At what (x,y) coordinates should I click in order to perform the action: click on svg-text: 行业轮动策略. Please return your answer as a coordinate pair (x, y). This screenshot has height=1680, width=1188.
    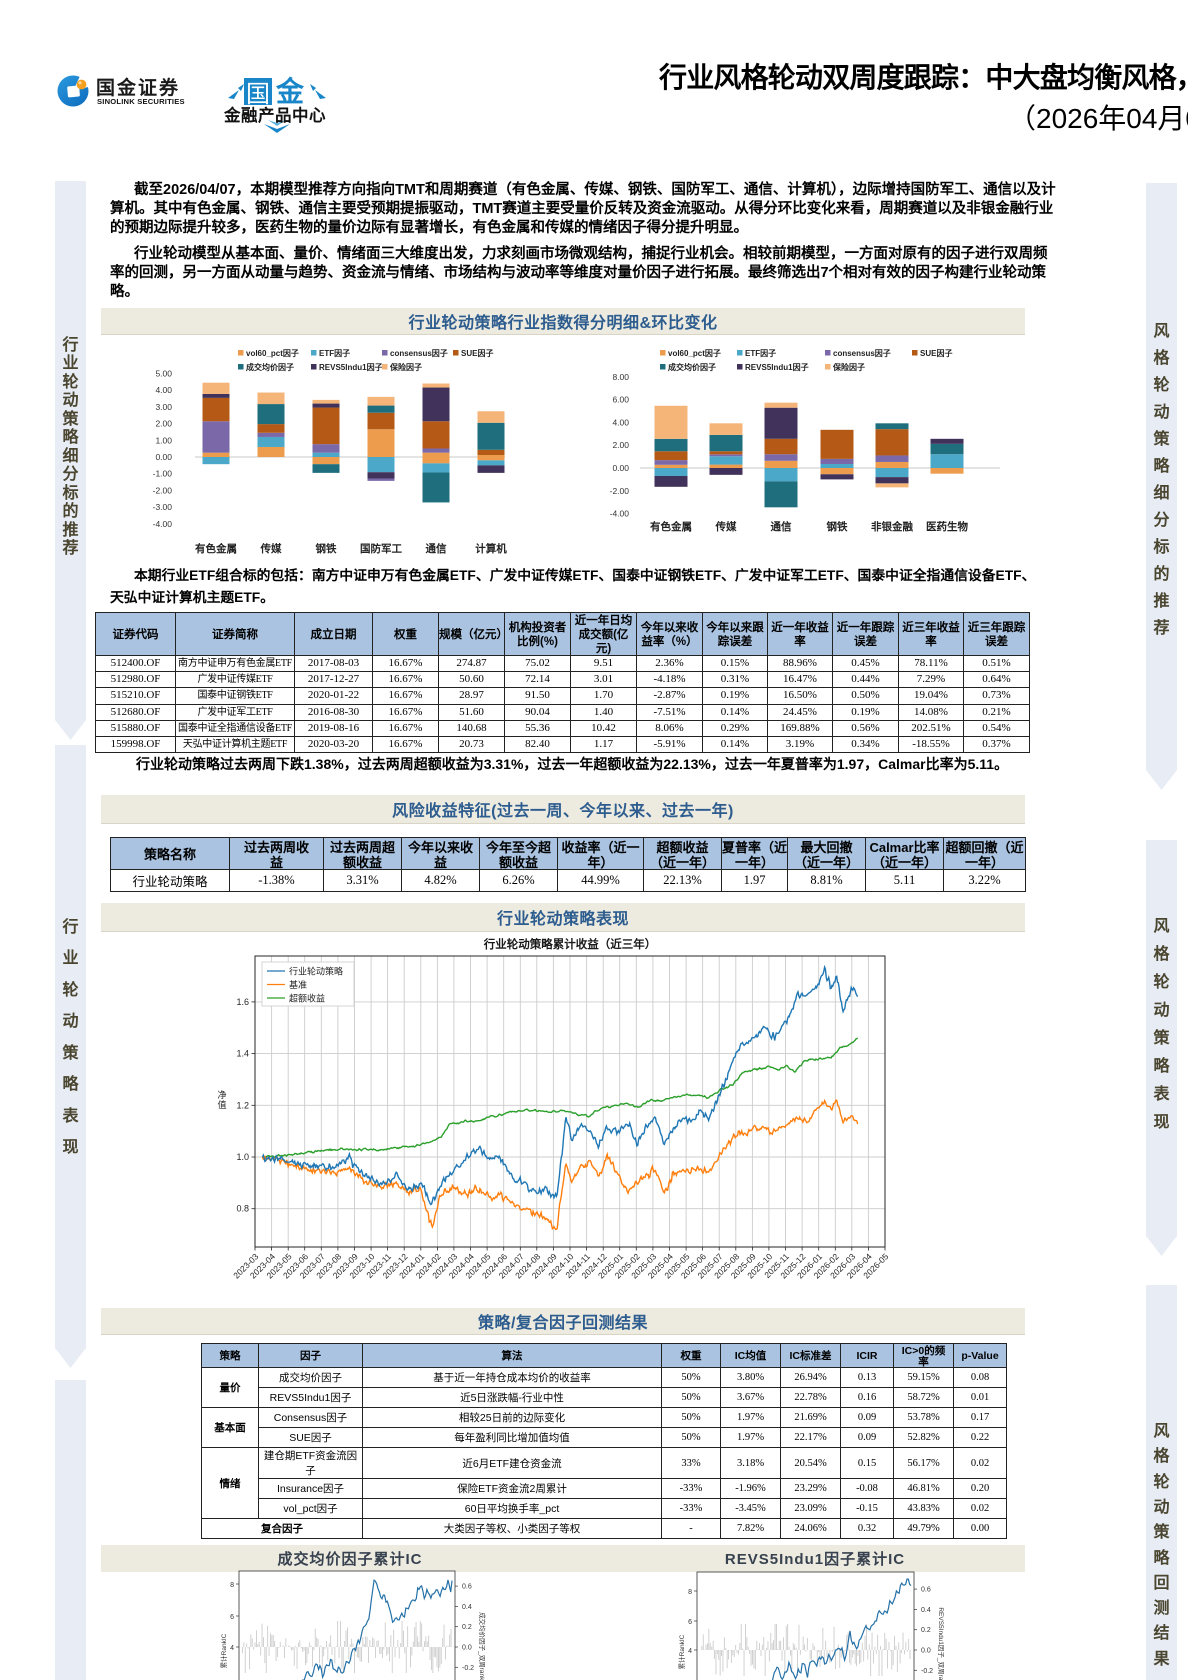
    Looking at the image, I should click on (316, 971).